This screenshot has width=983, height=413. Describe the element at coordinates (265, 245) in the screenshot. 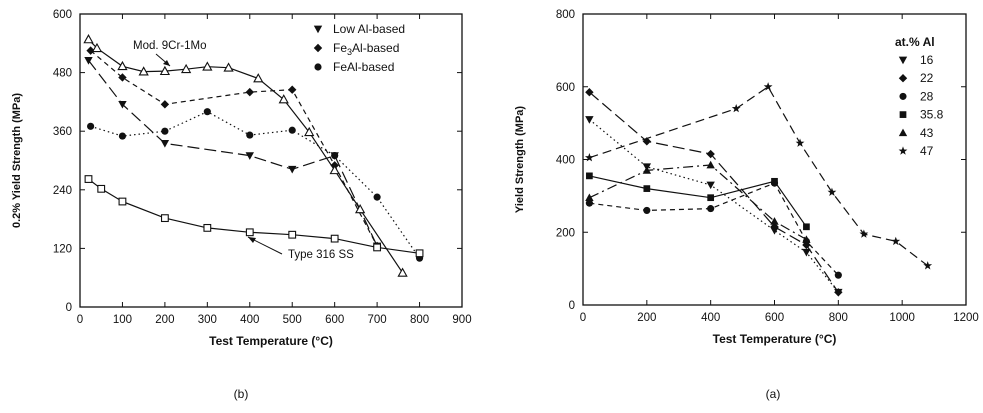

I see `annotation-arrow-316ss` at that location.